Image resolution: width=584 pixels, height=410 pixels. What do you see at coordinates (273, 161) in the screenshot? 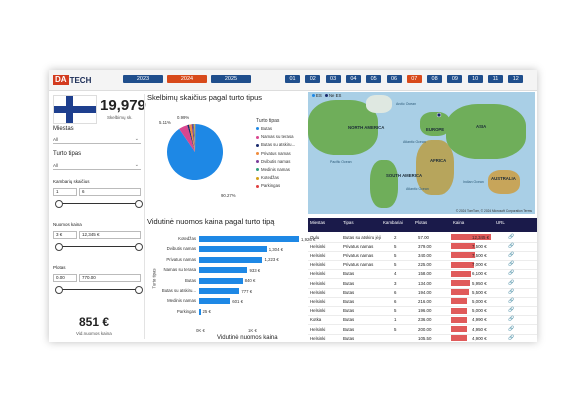
I see `pie-legend-item: Dvibutis namas` at bounding box center [273, 161].